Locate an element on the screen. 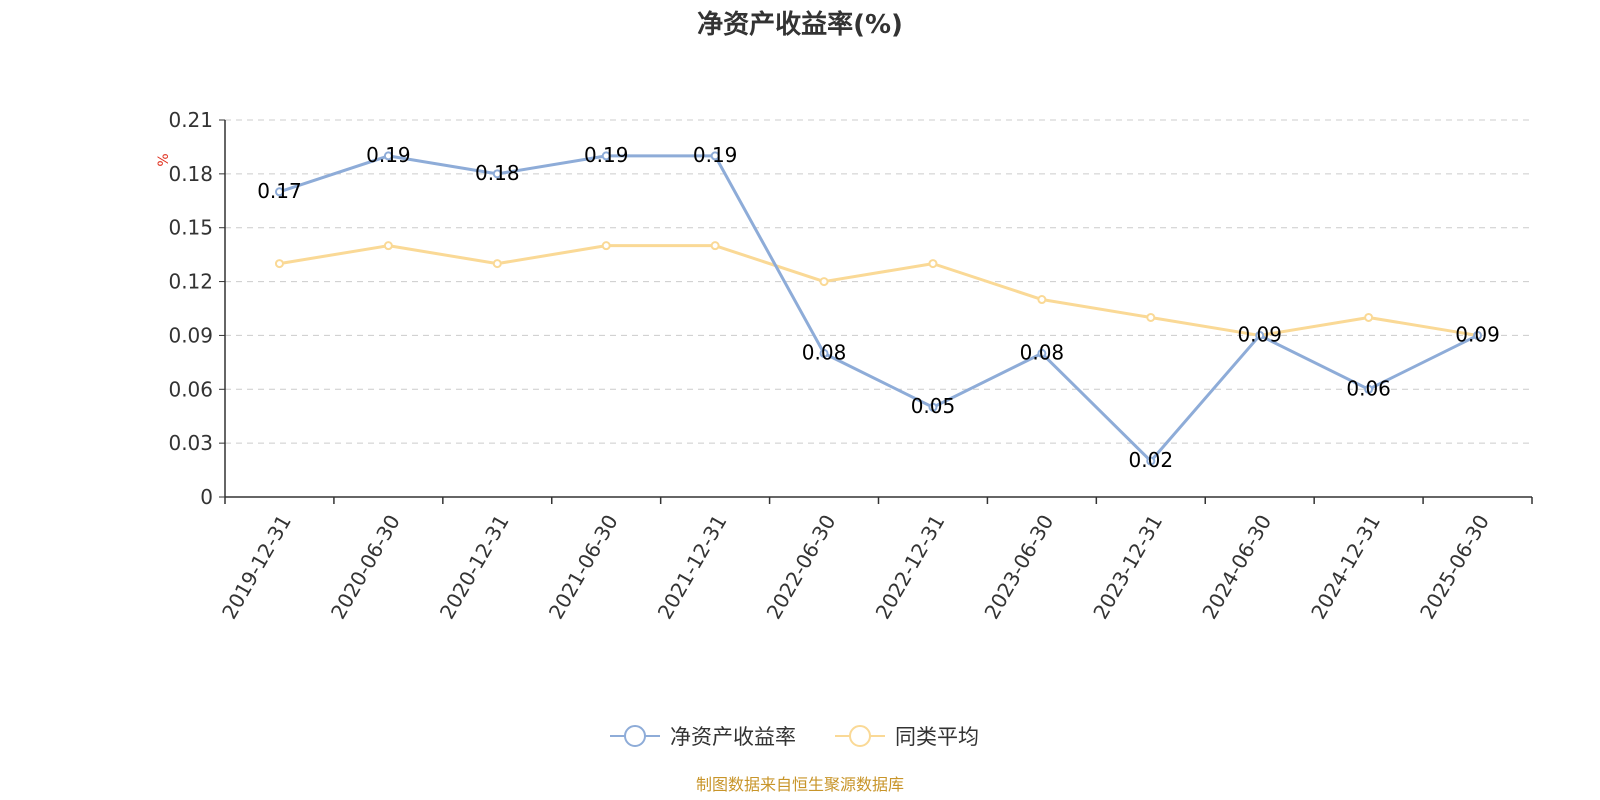 The width and height of the screenshot is (1600, 800). x-tick-label: 2023-12-31 is located at coordinates (1127, 567).